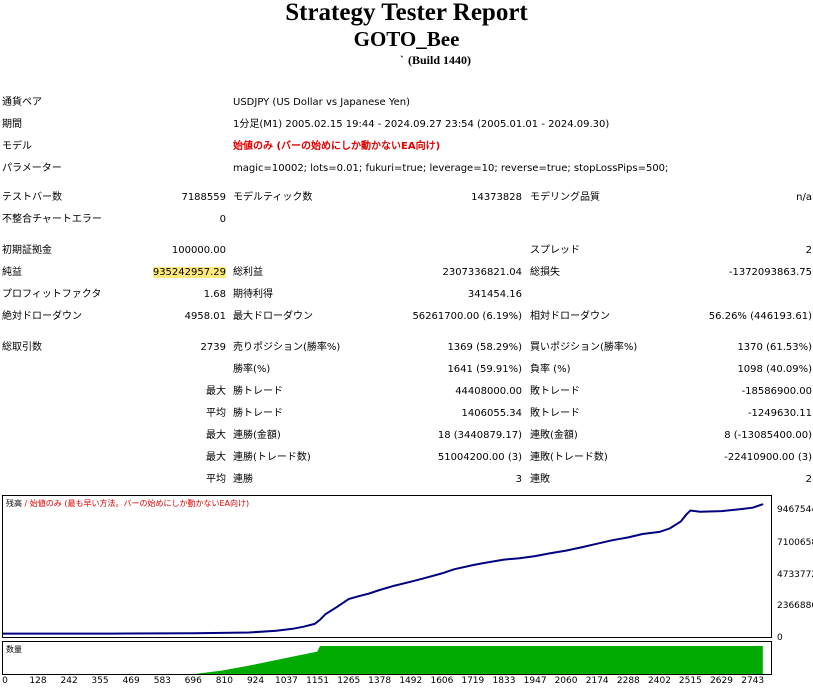  What do you see at coordinates (337, 146) in the screenshot?
I see `setting-value-model: 始値のみ (バーの始めにしか動かないEA向け)` at bounding box center [337, 146].